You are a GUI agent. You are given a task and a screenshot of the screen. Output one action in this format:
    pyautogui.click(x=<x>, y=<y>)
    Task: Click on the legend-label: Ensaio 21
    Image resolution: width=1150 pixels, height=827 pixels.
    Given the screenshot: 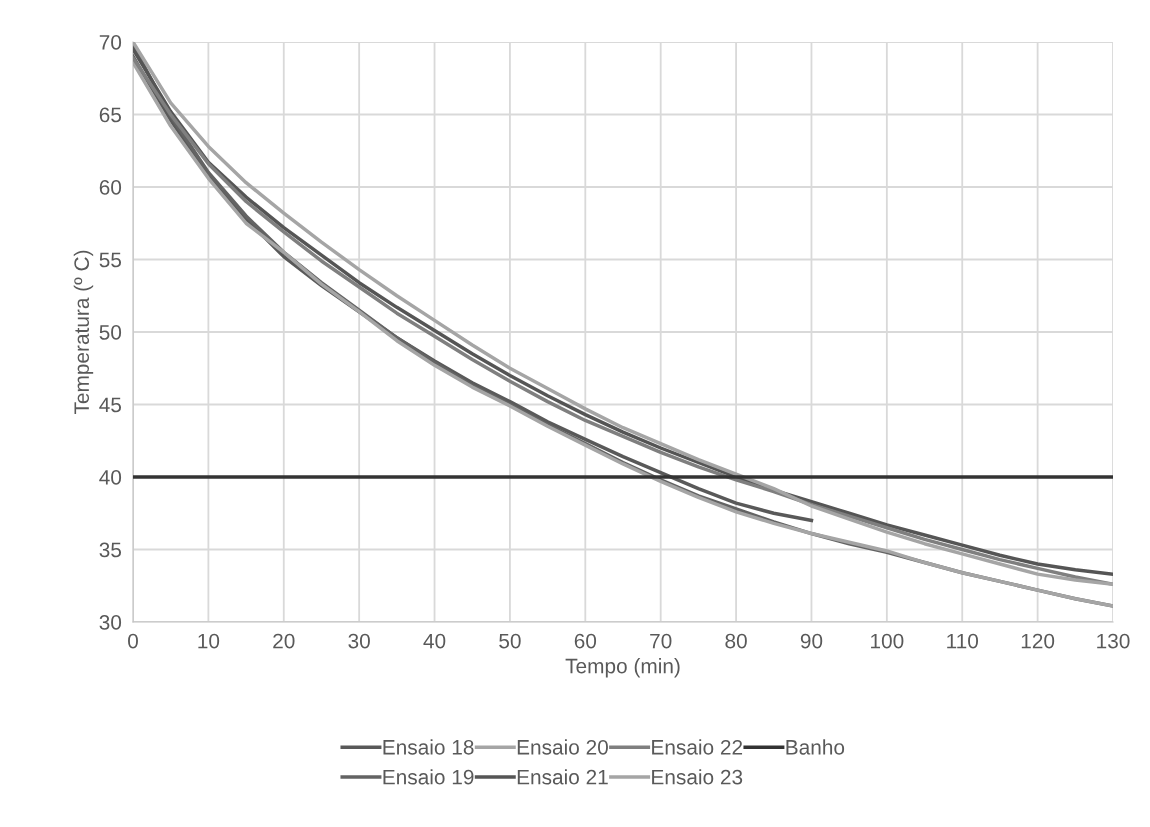 What is the action you would take?
    pyautogui.click(x=562, y=777)
    